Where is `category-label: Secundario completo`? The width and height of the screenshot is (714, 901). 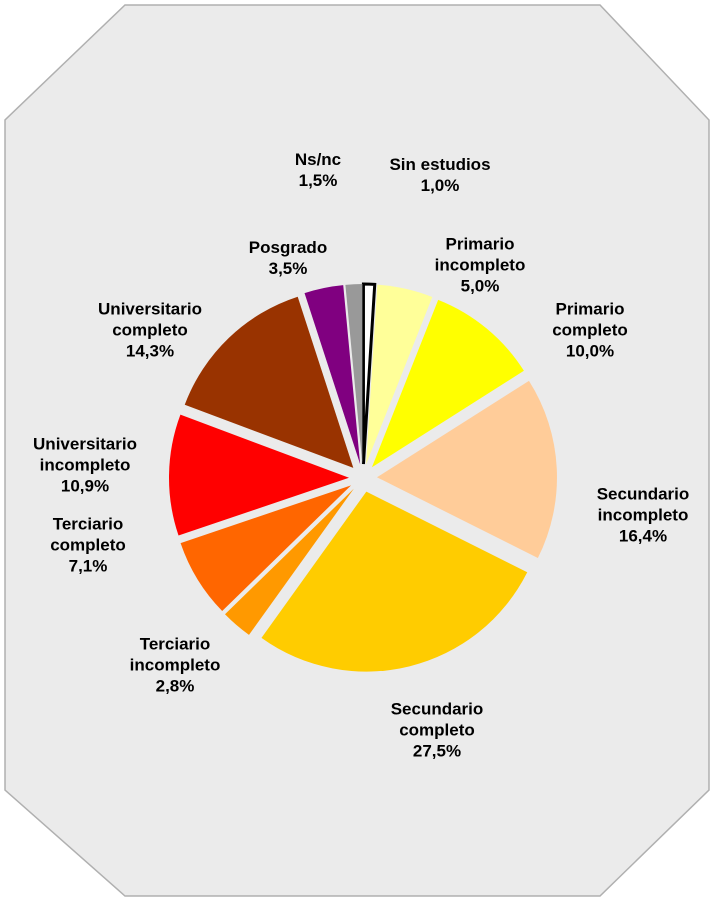 category-label: Secundario completo is located at coordinates (437, 719).